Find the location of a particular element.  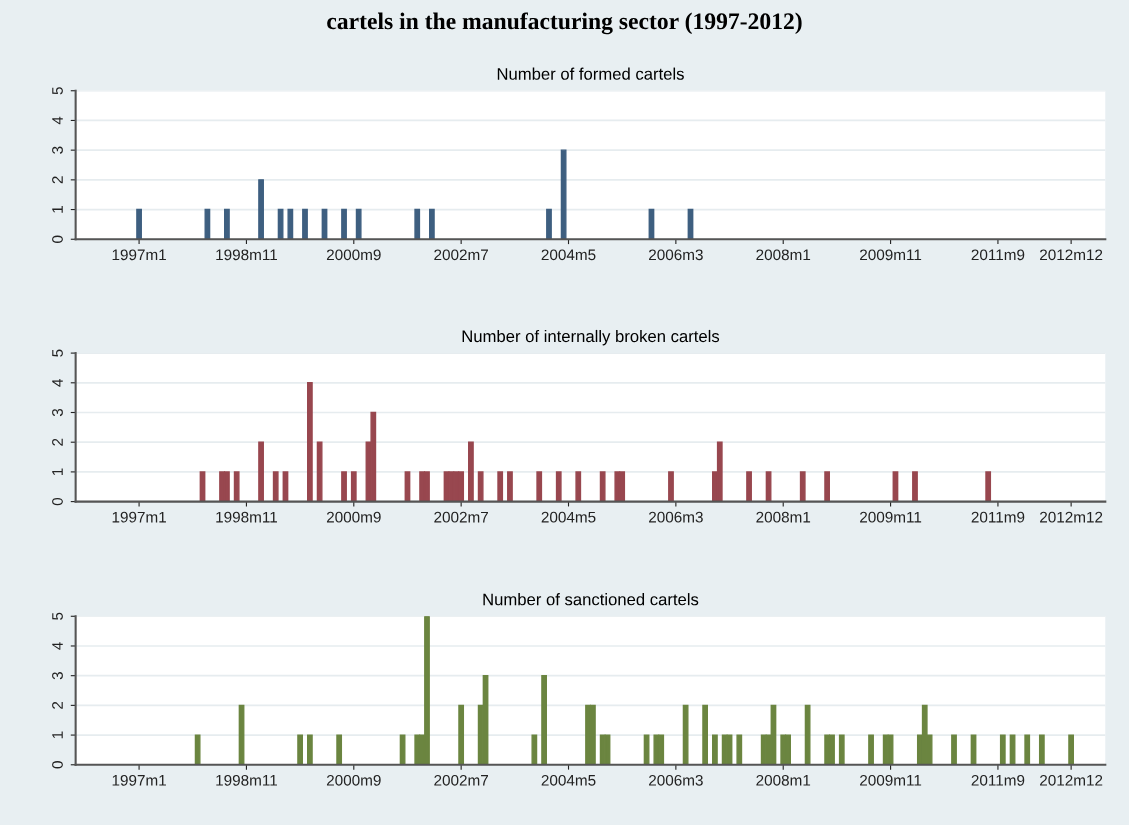

chart-title: Number of sanctioned cartels is located at coordinates (591, 599).